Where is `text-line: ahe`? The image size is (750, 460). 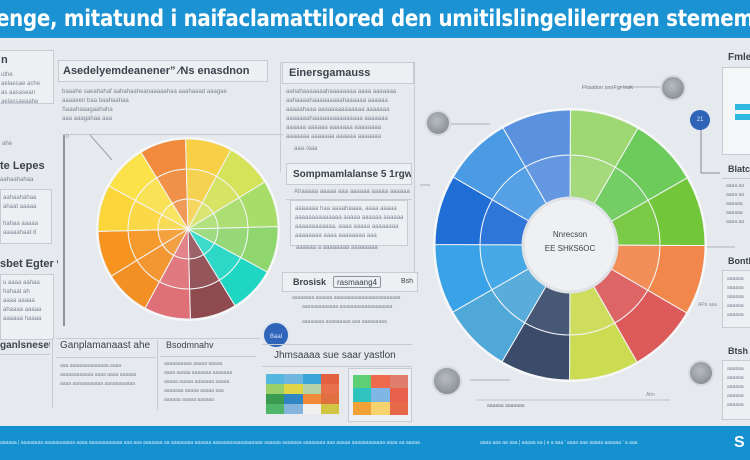
text-line: ahe is located at coordinates (7, 144).